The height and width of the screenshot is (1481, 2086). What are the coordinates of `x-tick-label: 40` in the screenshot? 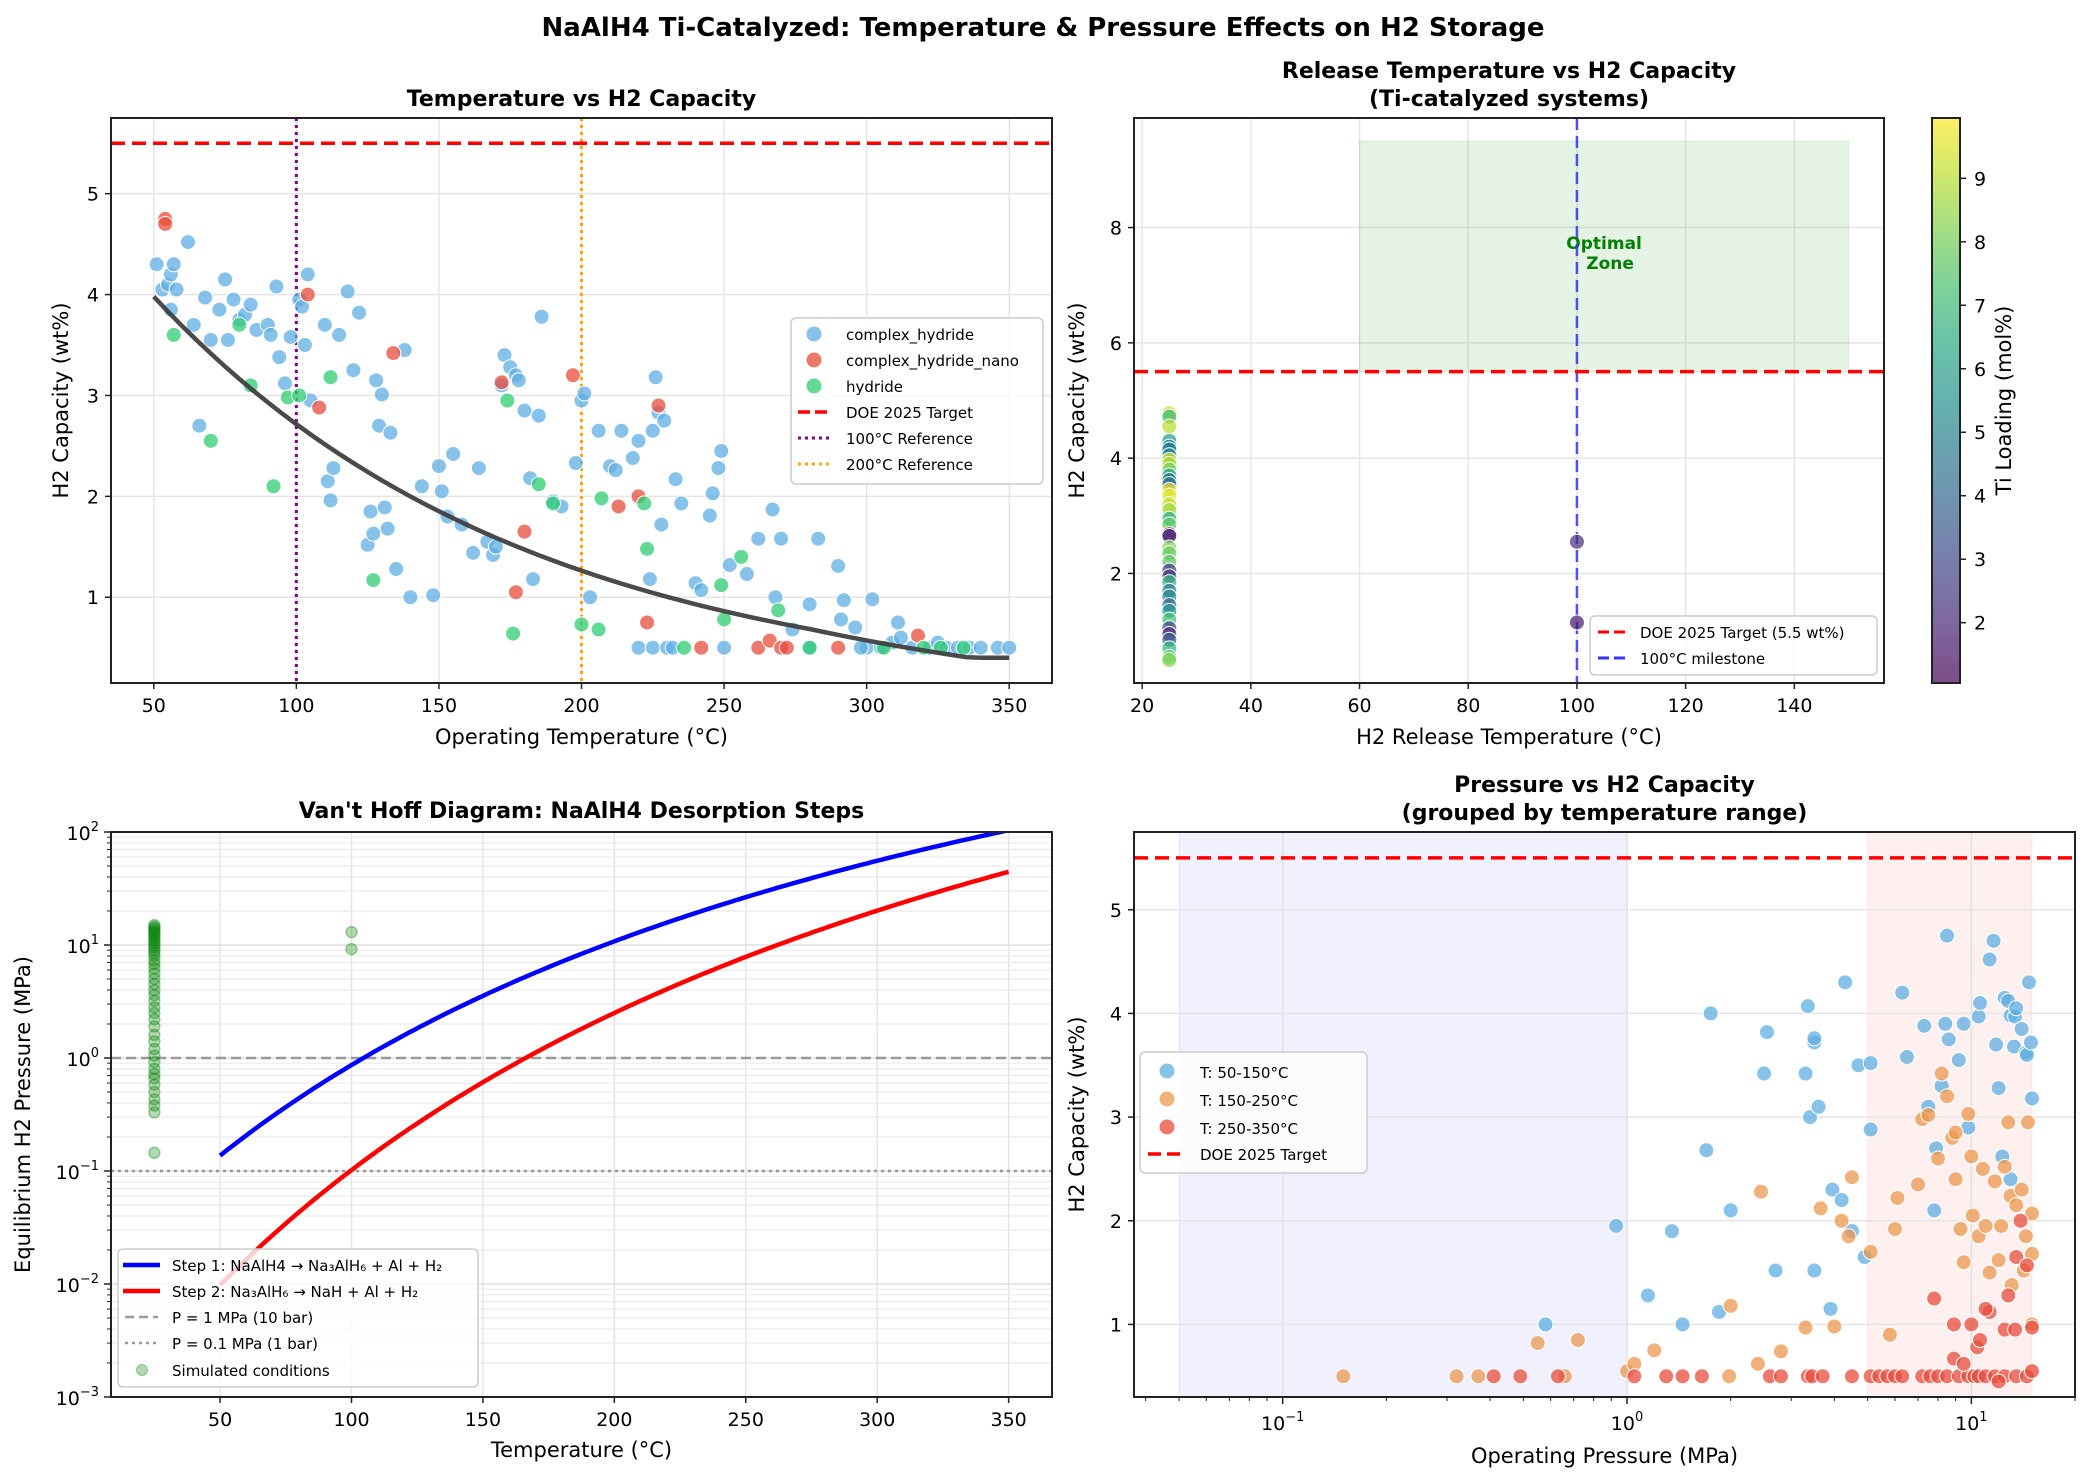 It's located at (1251, 706).